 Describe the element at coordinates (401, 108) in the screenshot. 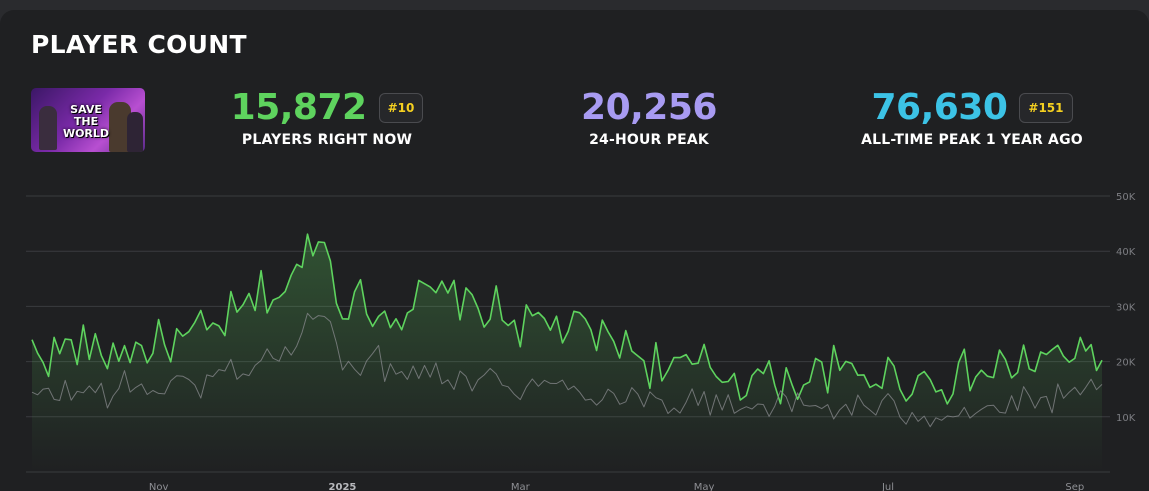

I see `rank-badge: #10` at that location.